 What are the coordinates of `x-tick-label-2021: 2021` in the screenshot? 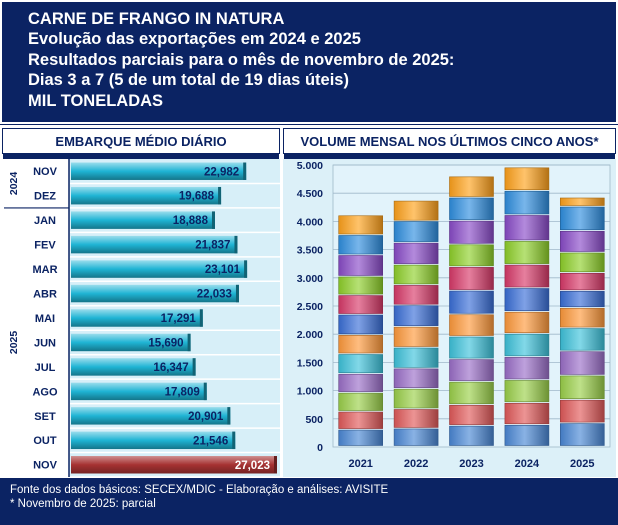 It's located at (360, 464).